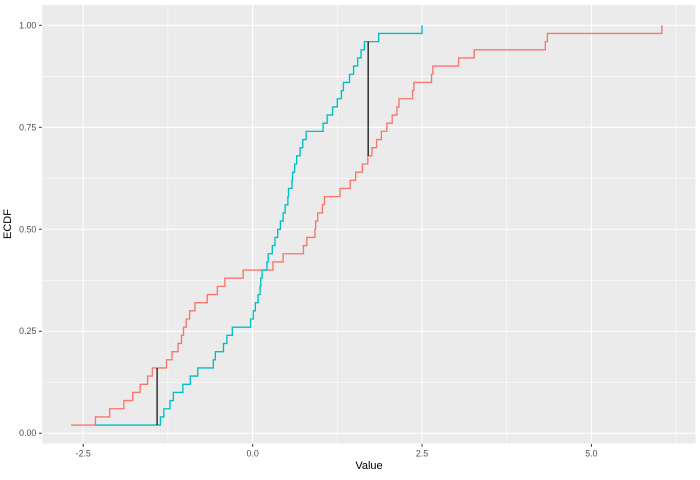 This screenshot has width=700, height=480. Describe the element at coordinates (591, 454) in the screenshot. I see `x-tick-label: 5.0` at that location.